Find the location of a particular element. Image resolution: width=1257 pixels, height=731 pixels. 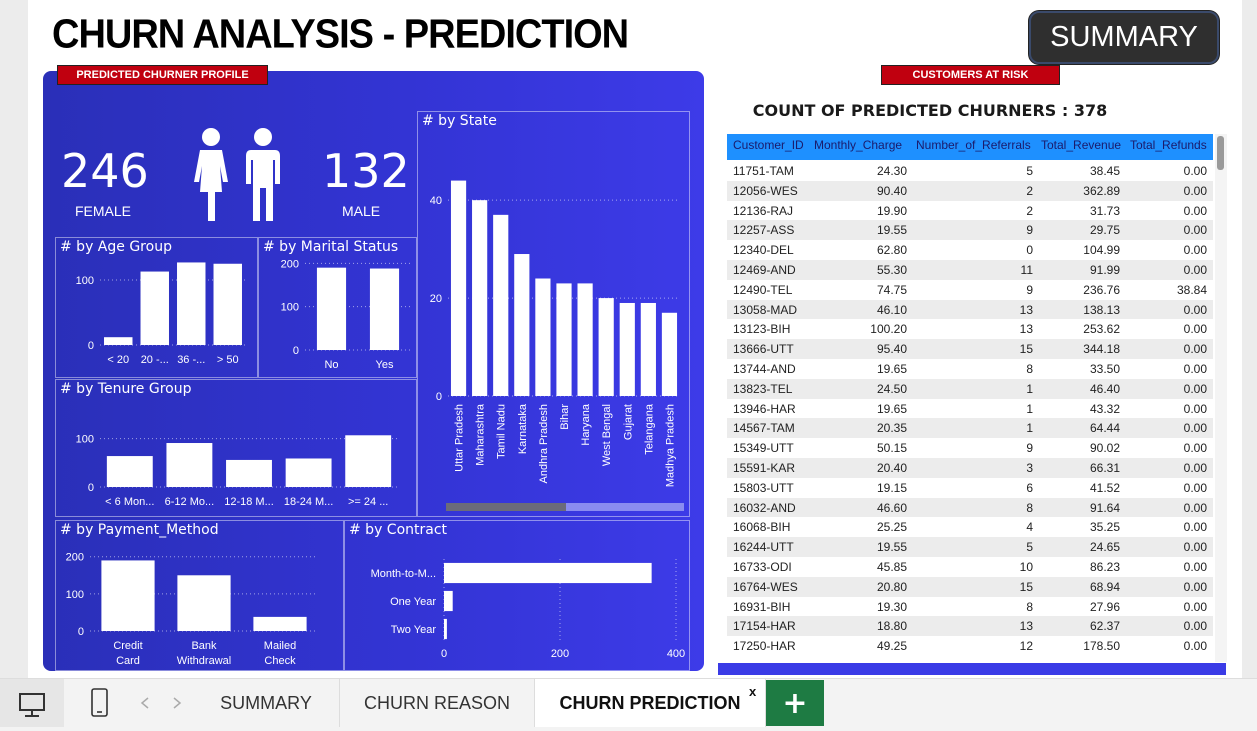

table-cell: 16032-AND is located at coordinates (764, 507).